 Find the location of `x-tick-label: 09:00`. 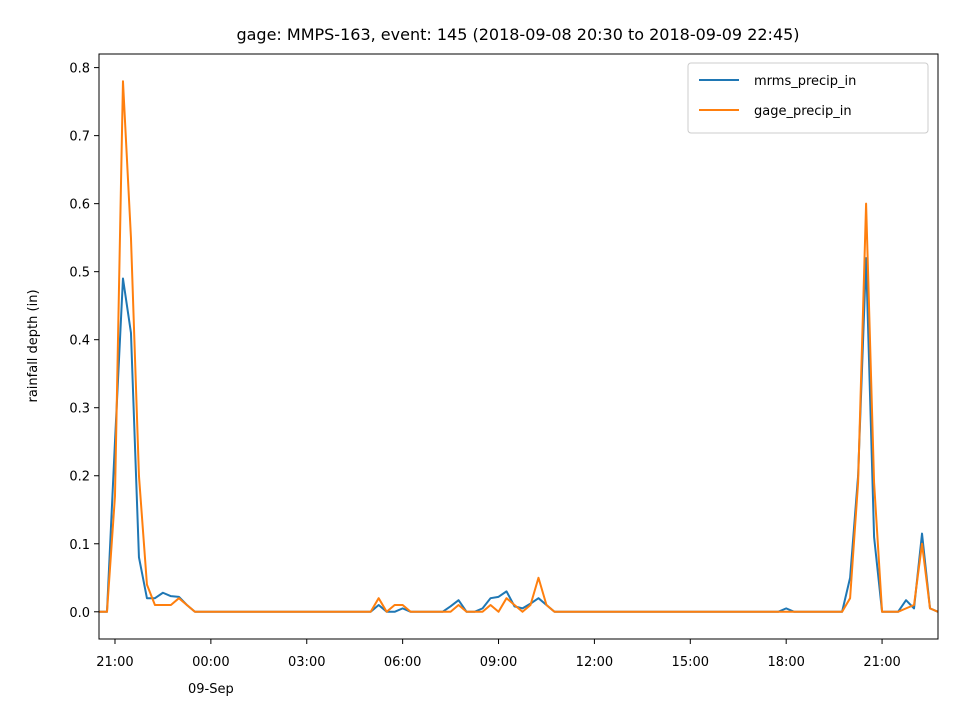

x-tick-label: 09:00 is located at coordinates (498, 662).